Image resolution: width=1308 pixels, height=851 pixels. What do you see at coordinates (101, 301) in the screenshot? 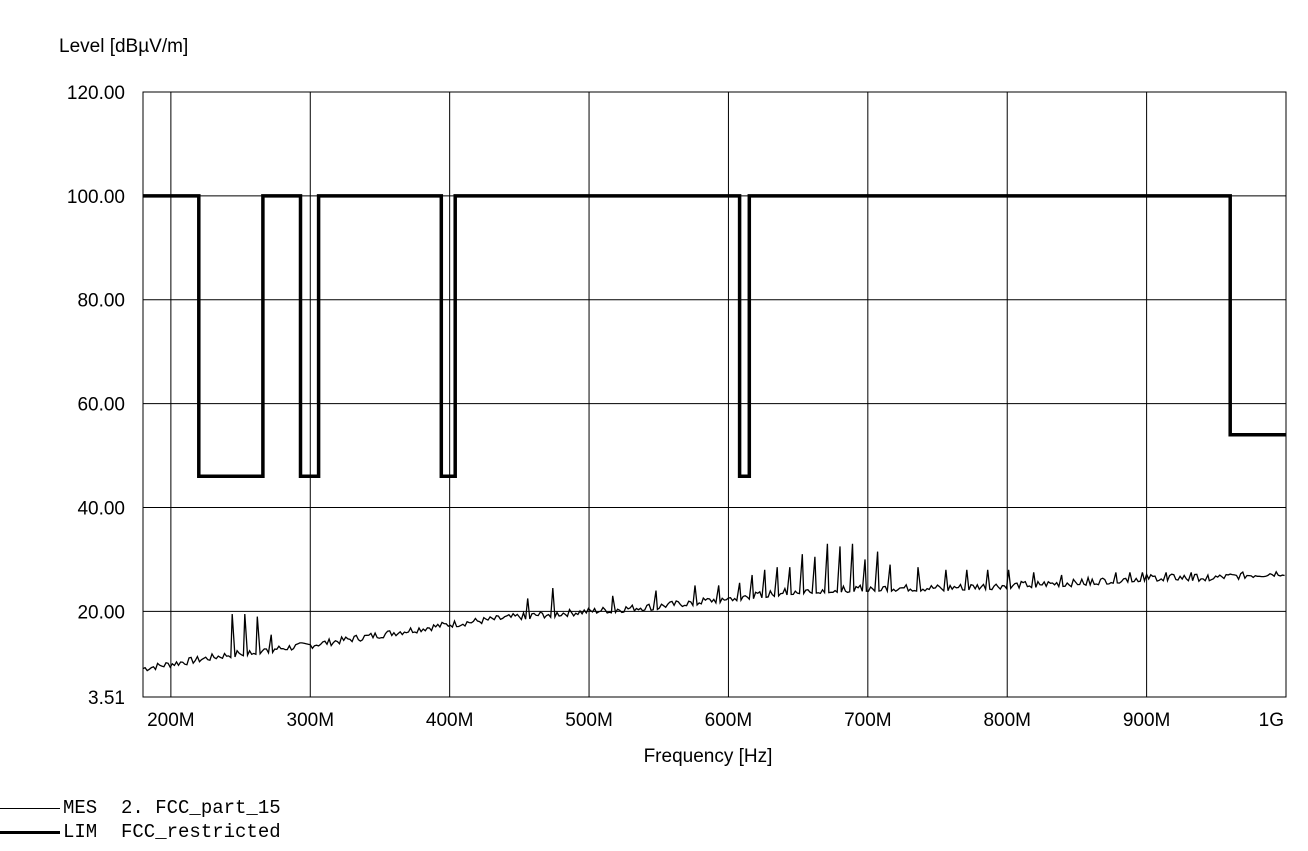
I see `y-tick-label: 80.00` at bounding box center [101, 301].